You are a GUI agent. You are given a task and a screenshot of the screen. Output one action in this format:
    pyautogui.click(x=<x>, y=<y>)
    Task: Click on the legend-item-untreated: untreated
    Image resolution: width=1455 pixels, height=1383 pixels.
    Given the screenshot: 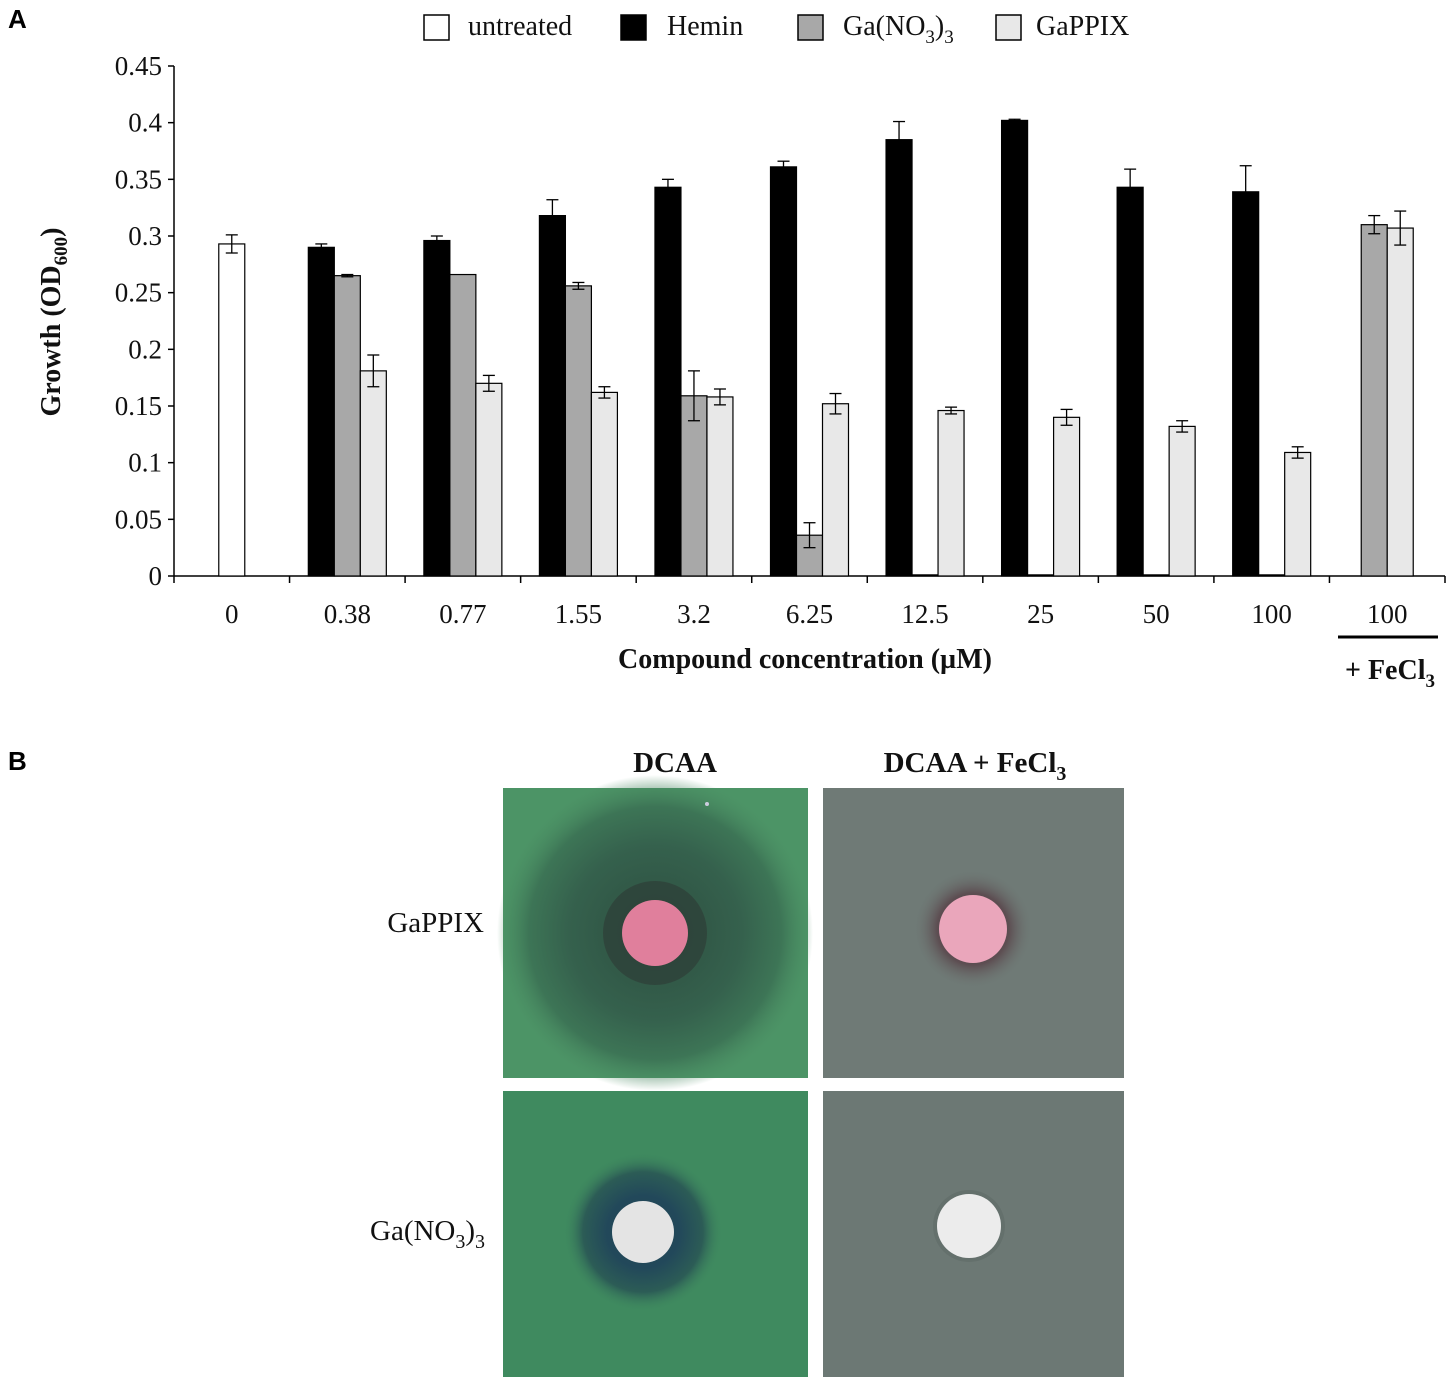 What is the action you would take?
    pyautogui.click(x=497, y=26)
    